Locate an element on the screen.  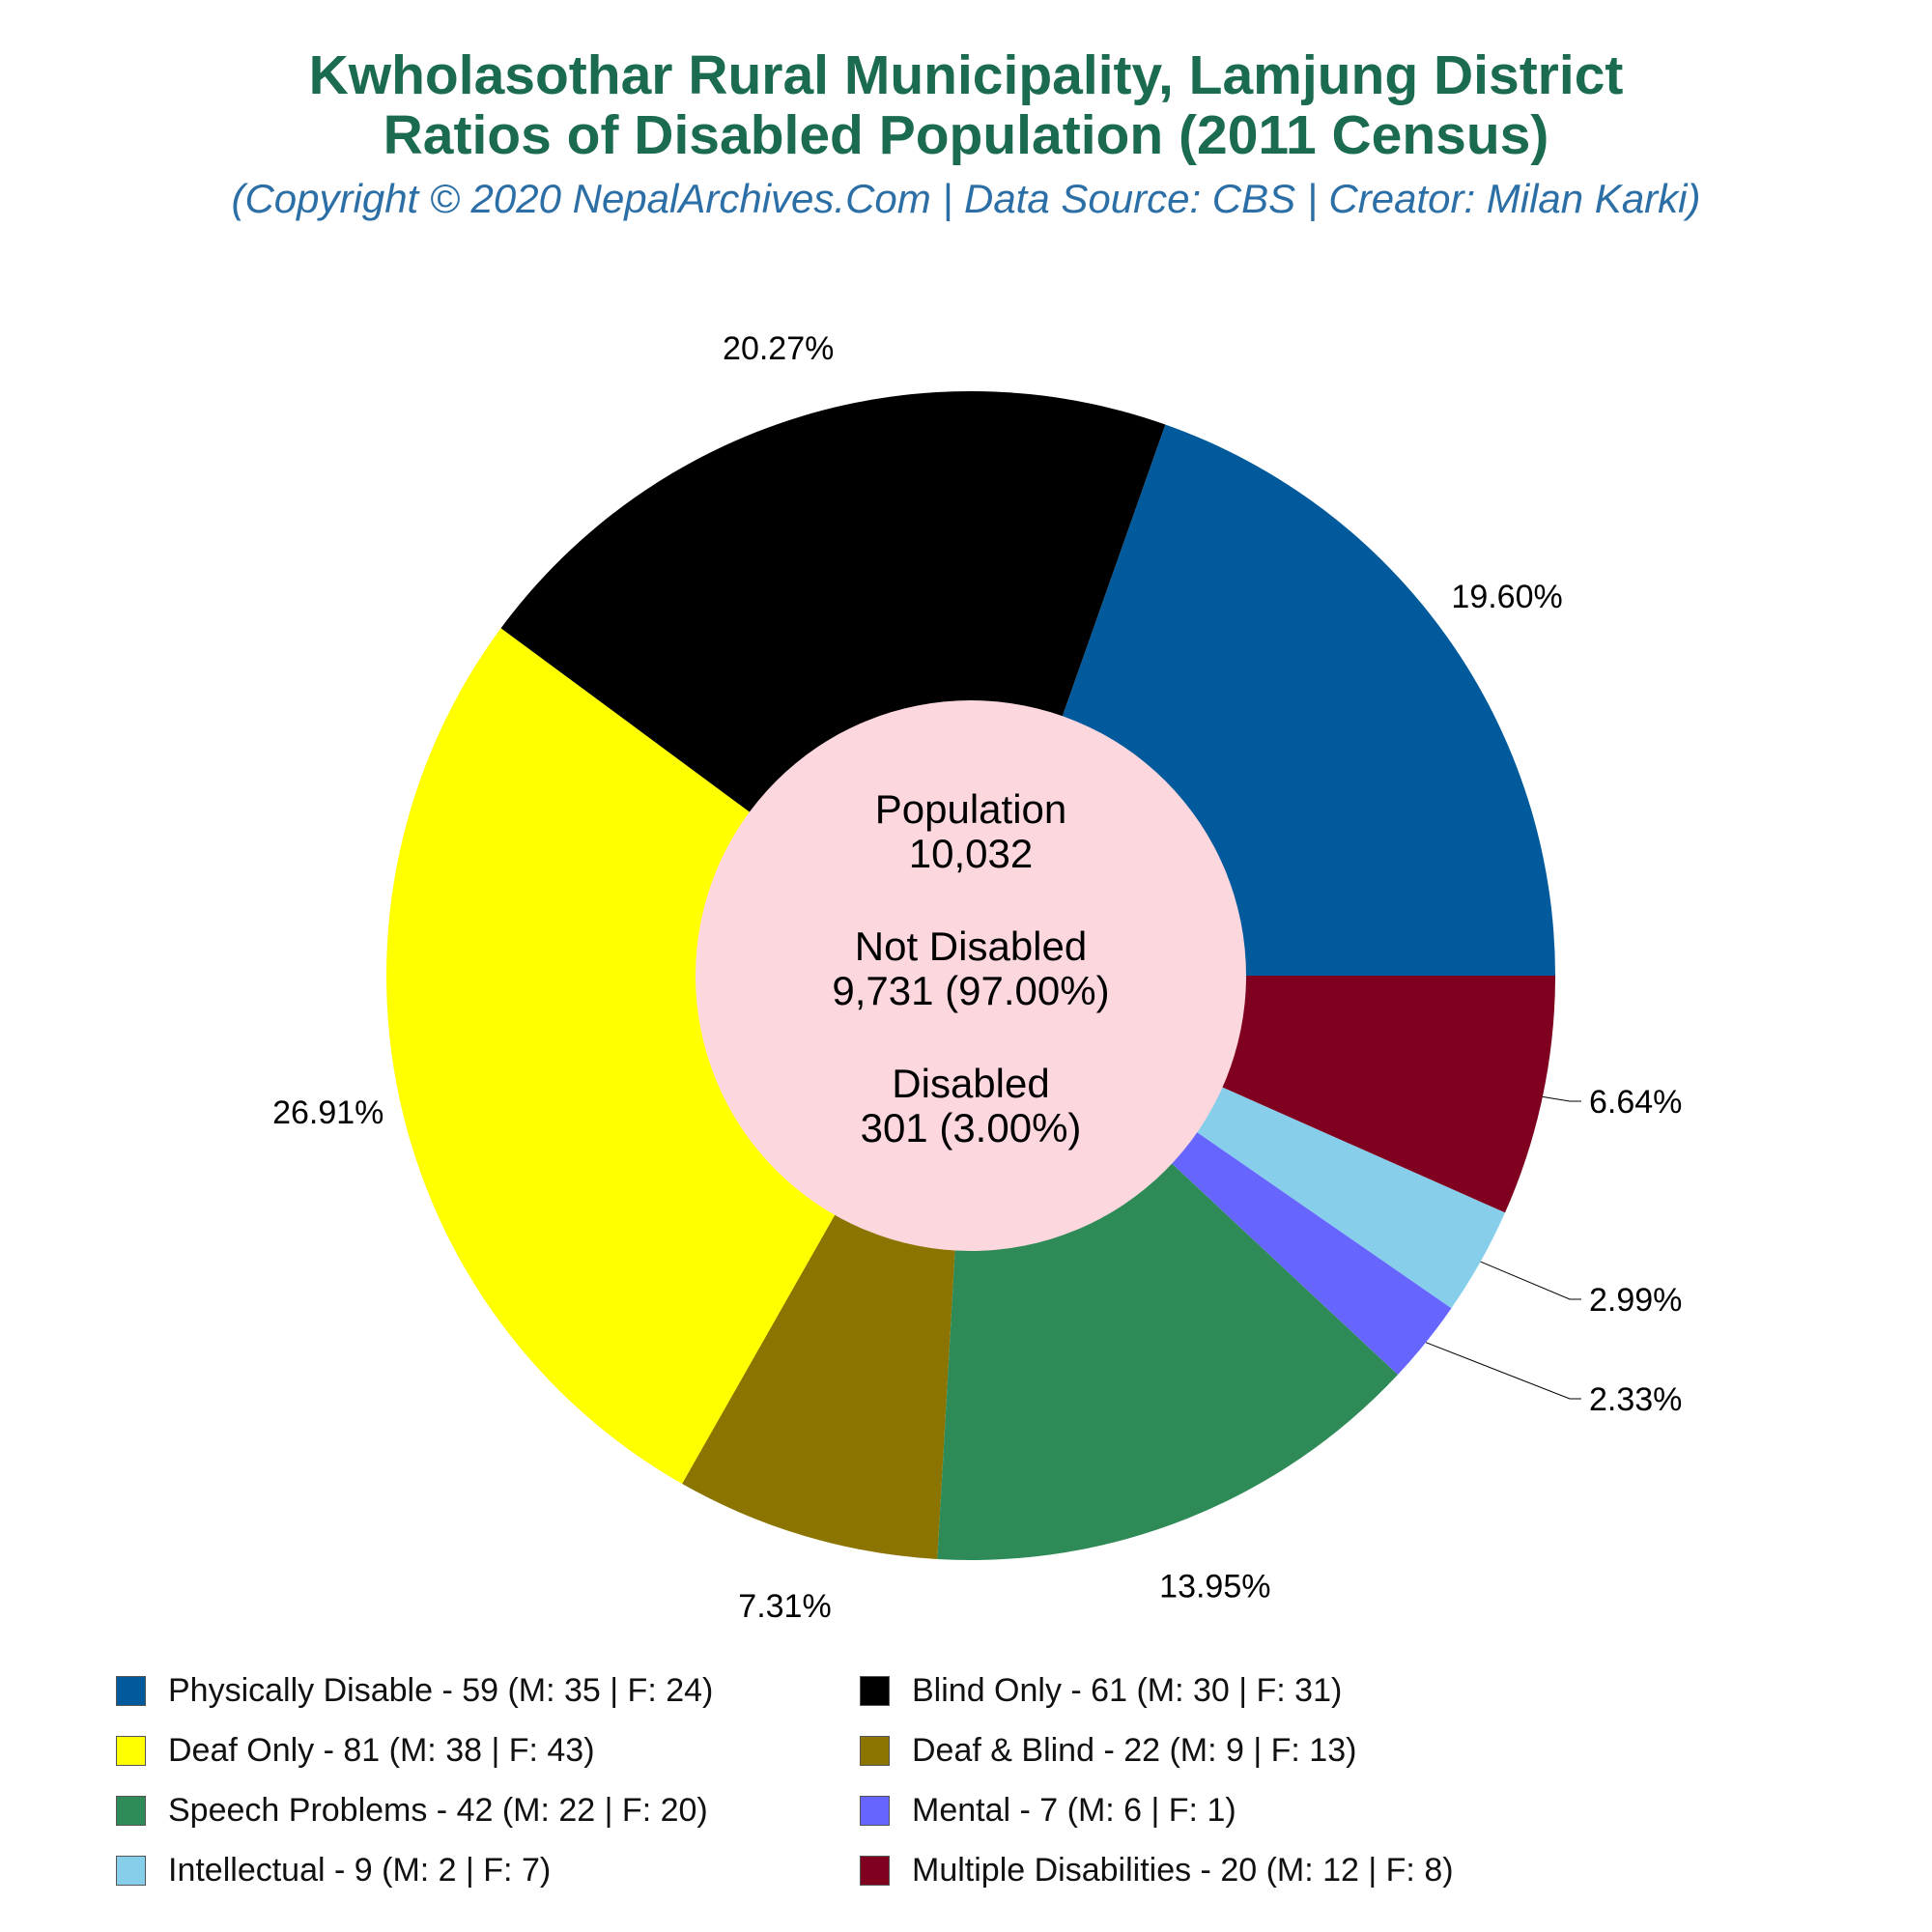
legend-item: Deaf & Blind - 22 (M: 9 | F: 13) is located at coordinates (1108, 1750).